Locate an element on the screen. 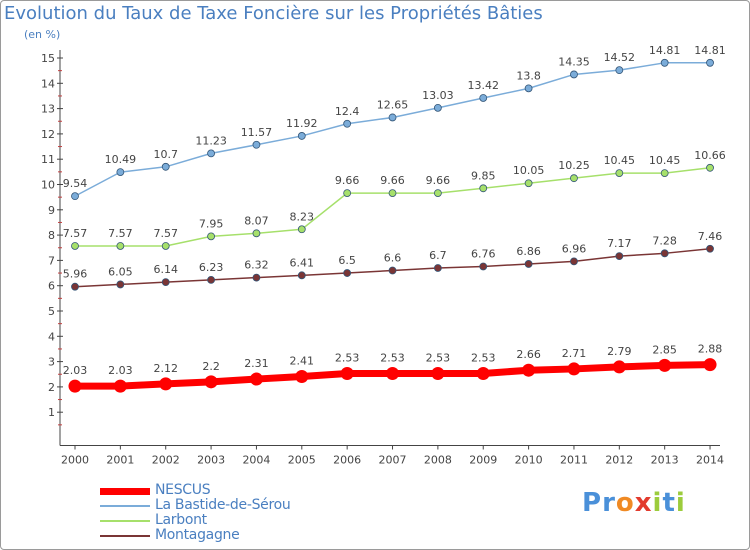 Image resolution: width=750 pixels, height=550 pixels. data-label: 11.23 is located at coordinates (211, 140).